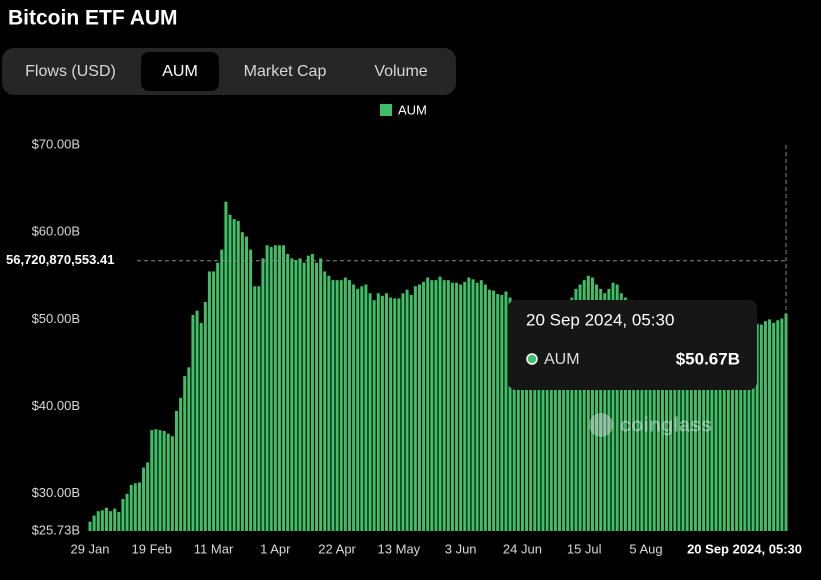 The height and width of the screenshot is (580, 821). I want to click on tooltip: 20 Sep 2024, 05:30 AUM $50.67B, so click(632, 345).